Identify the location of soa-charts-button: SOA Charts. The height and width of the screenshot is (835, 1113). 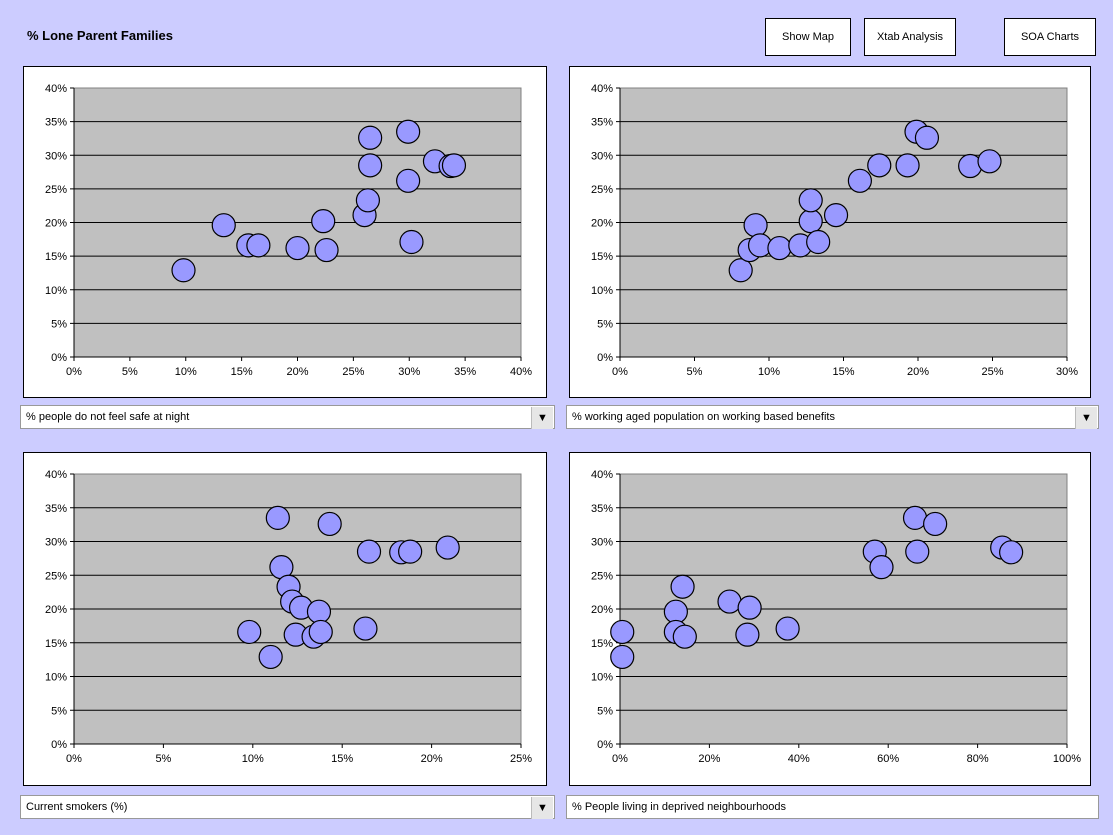
(1050, 37).